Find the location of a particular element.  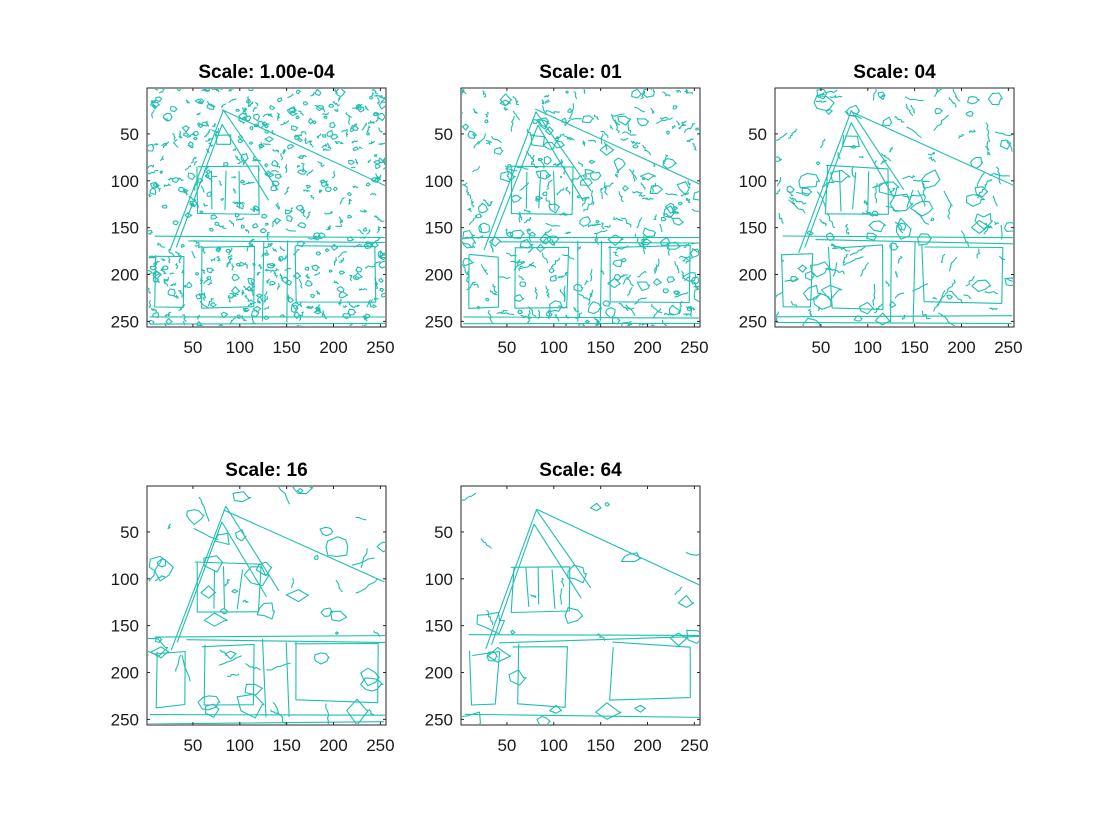

y-tick-label: 150 is located at coordinates (439, 626).